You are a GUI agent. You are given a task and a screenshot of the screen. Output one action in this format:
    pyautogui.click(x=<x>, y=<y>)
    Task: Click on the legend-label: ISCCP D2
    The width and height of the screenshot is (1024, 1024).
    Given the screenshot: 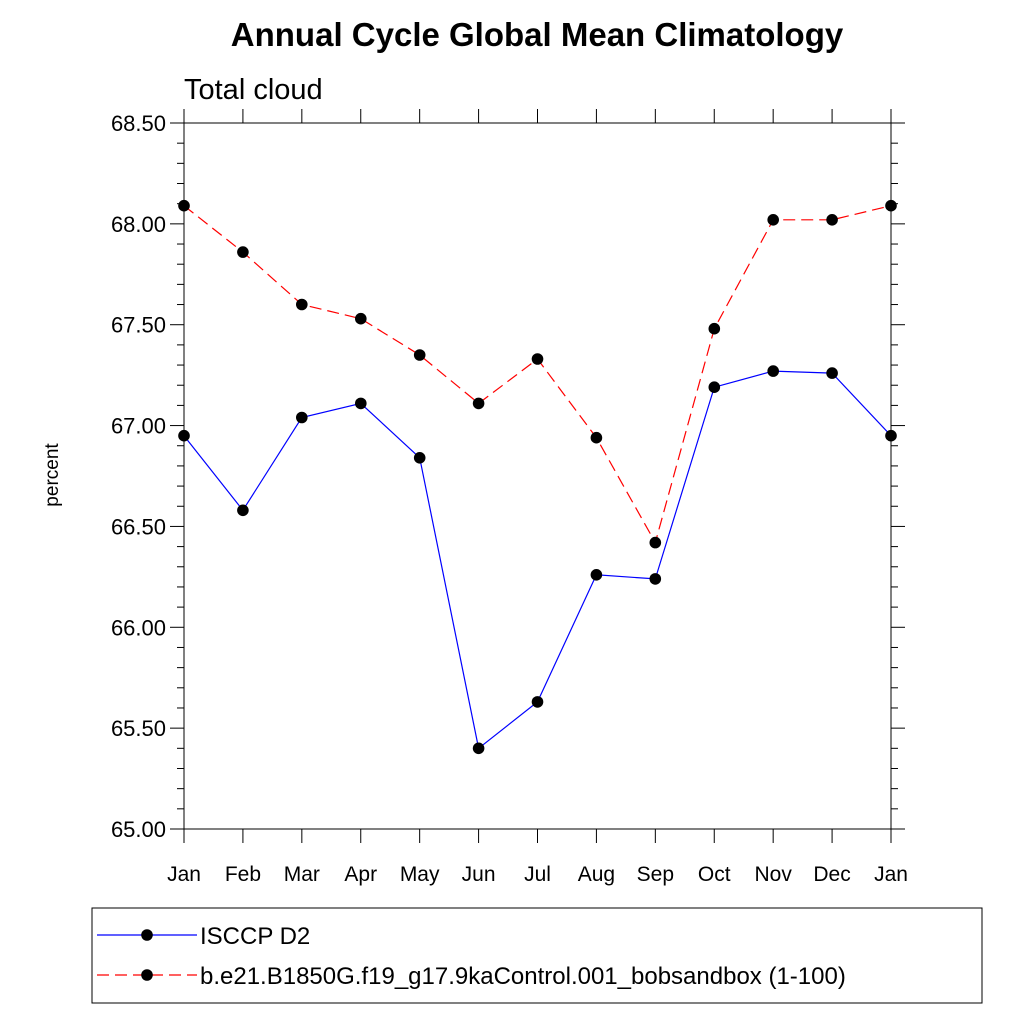 What is the action you would take?
    pyautogui.click(x=255, y=936)
    